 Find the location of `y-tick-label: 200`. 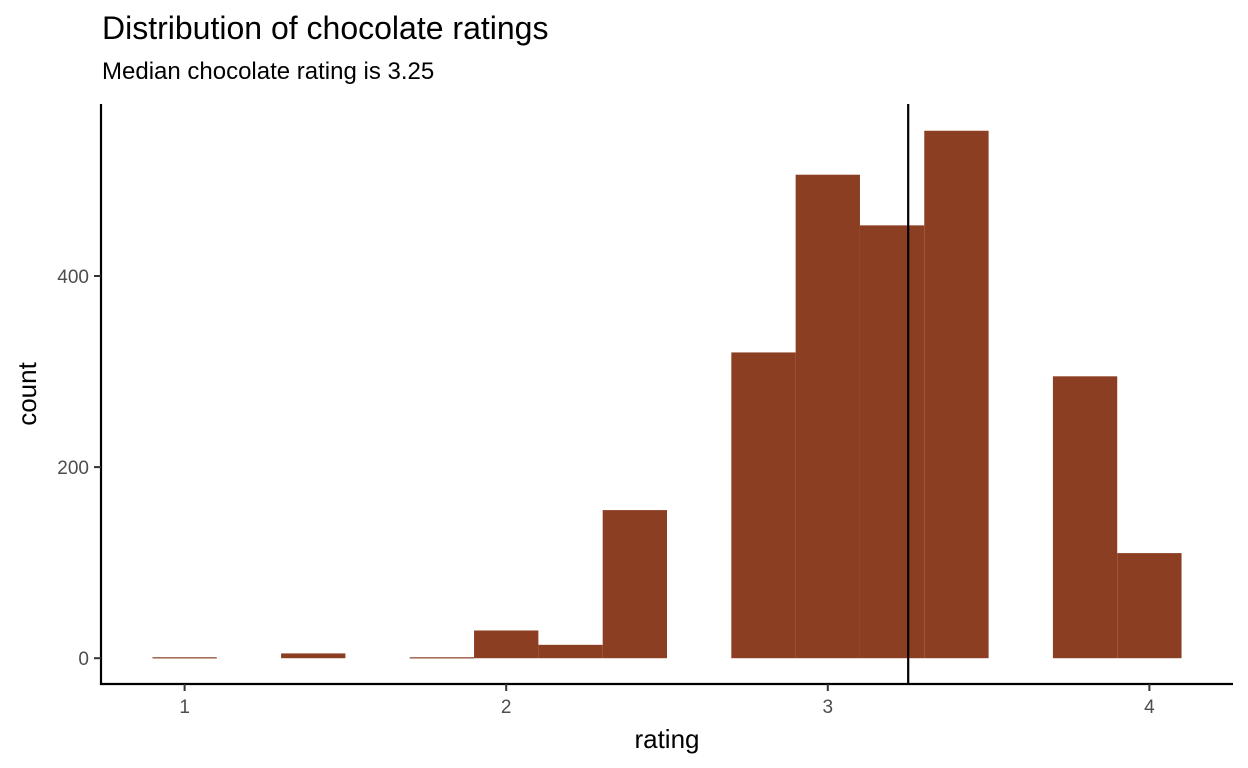

y-tick-label: 200 is located at coordinates (73, 468).